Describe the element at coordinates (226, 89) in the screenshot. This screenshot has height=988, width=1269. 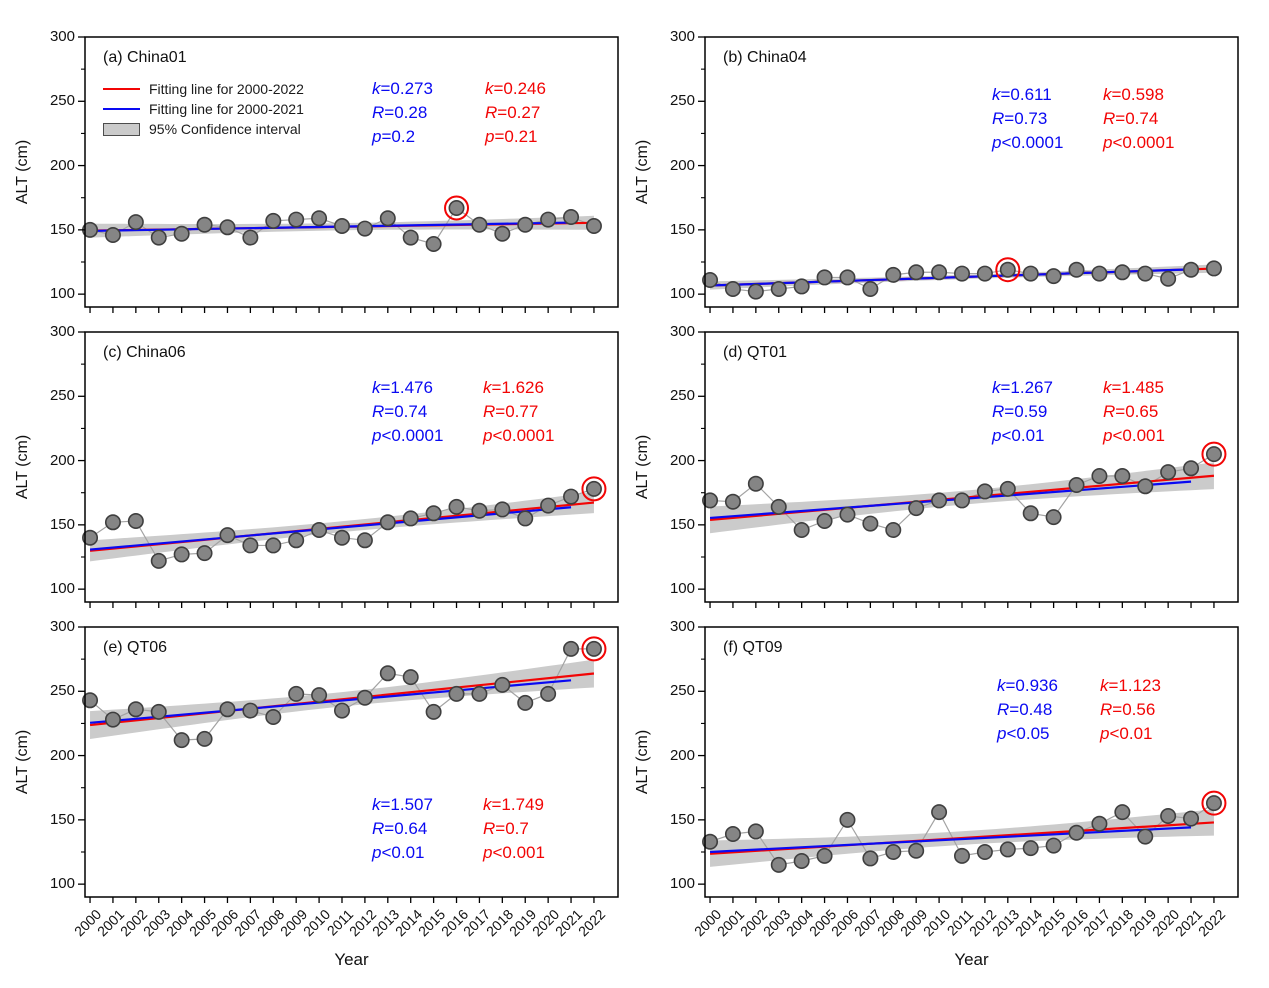
I see `legend-label: Fitting line for 2000-2022` at that location.